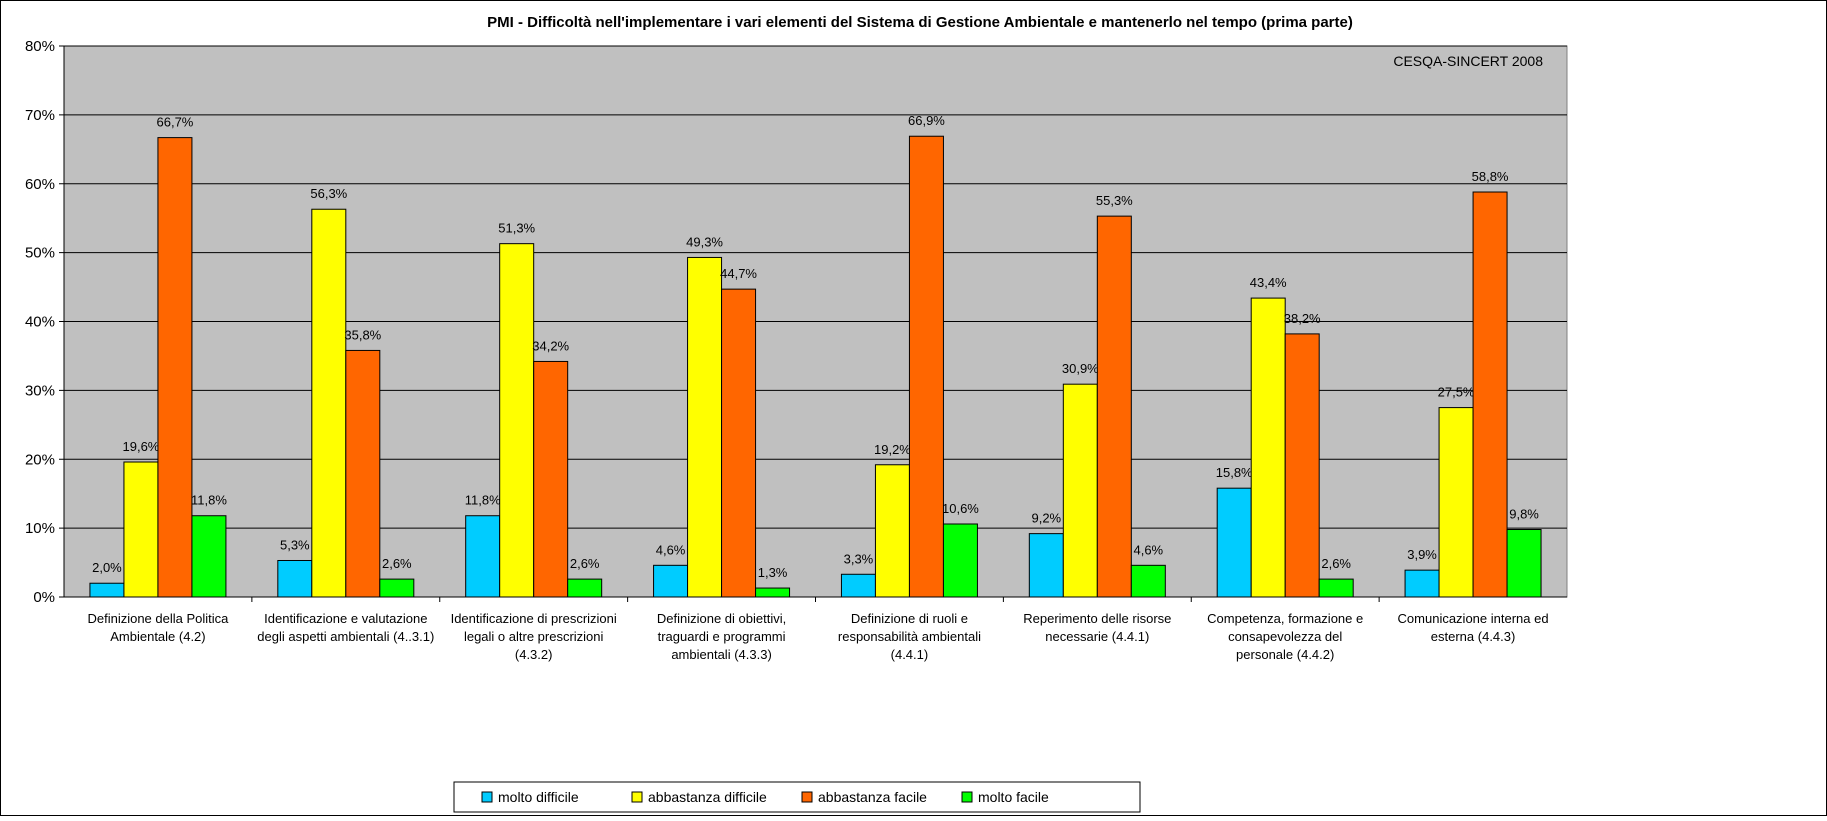  Describe the element at coordinates (107, 567) in the screenshot. I see `data-label: 2,0%` at that location.